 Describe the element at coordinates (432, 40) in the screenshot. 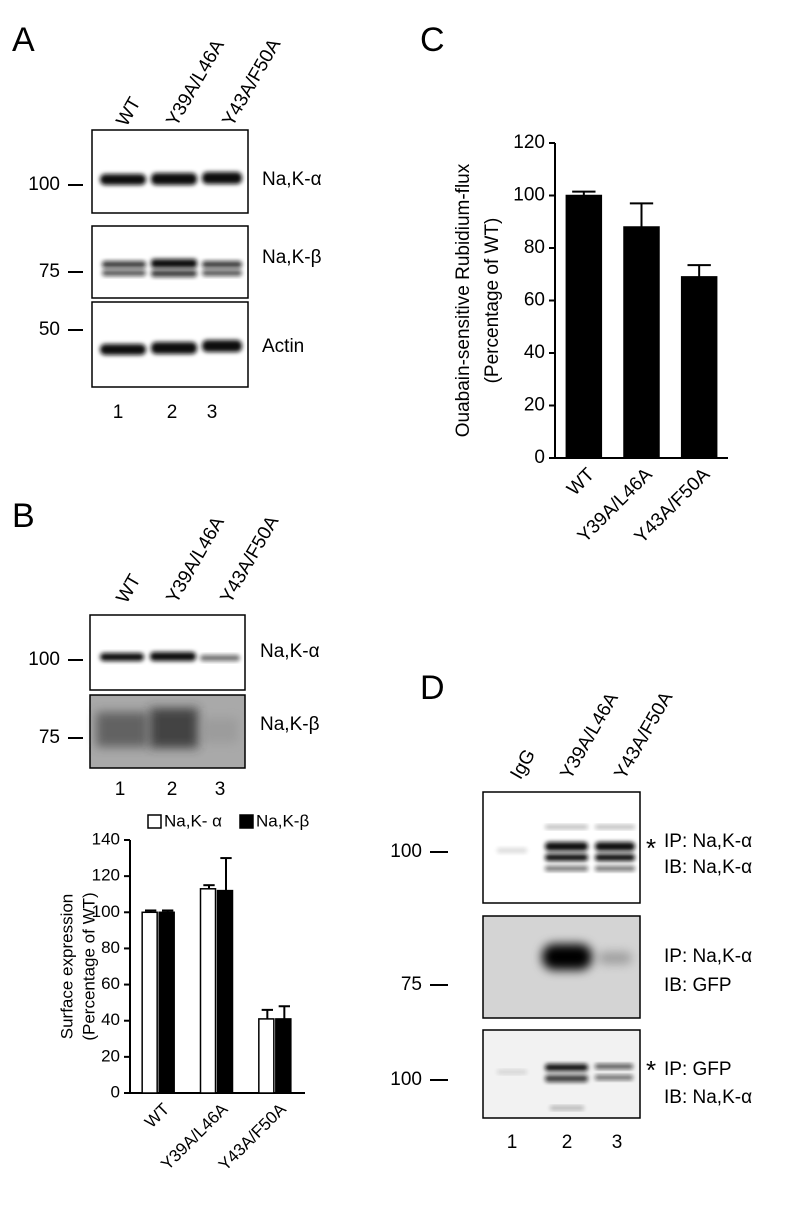

I see `panel-label: C` at that location.